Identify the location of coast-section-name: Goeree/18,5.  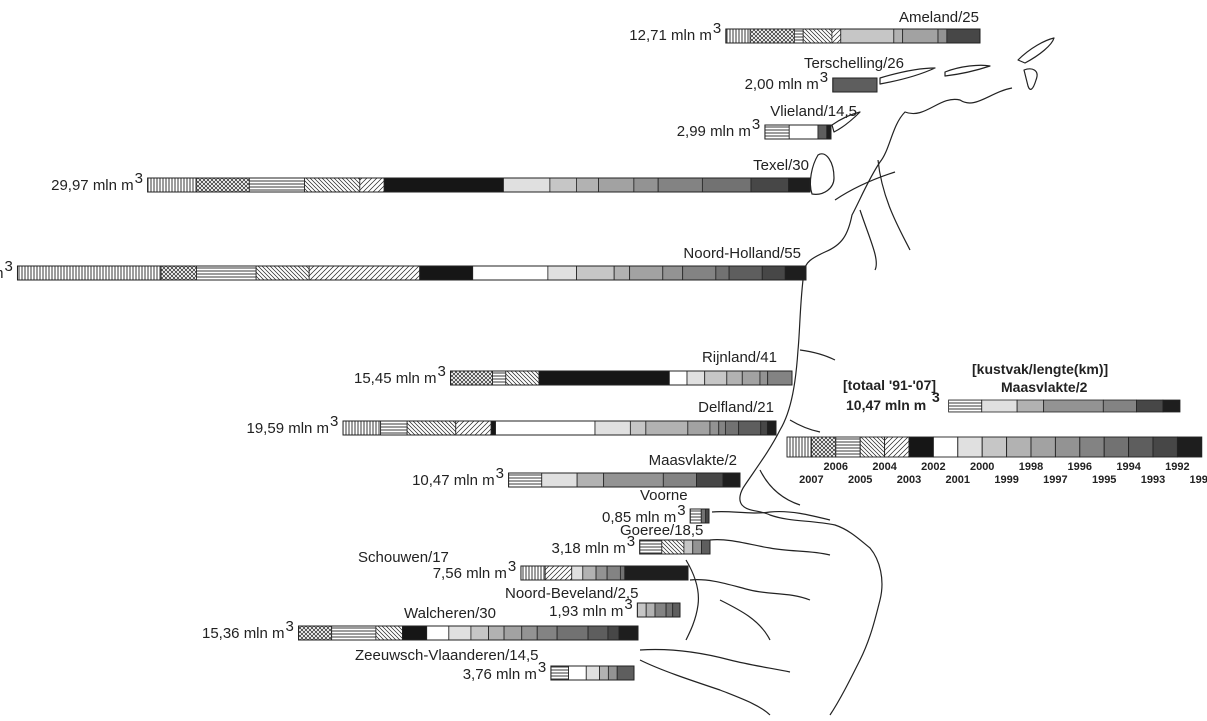
(661, 530).